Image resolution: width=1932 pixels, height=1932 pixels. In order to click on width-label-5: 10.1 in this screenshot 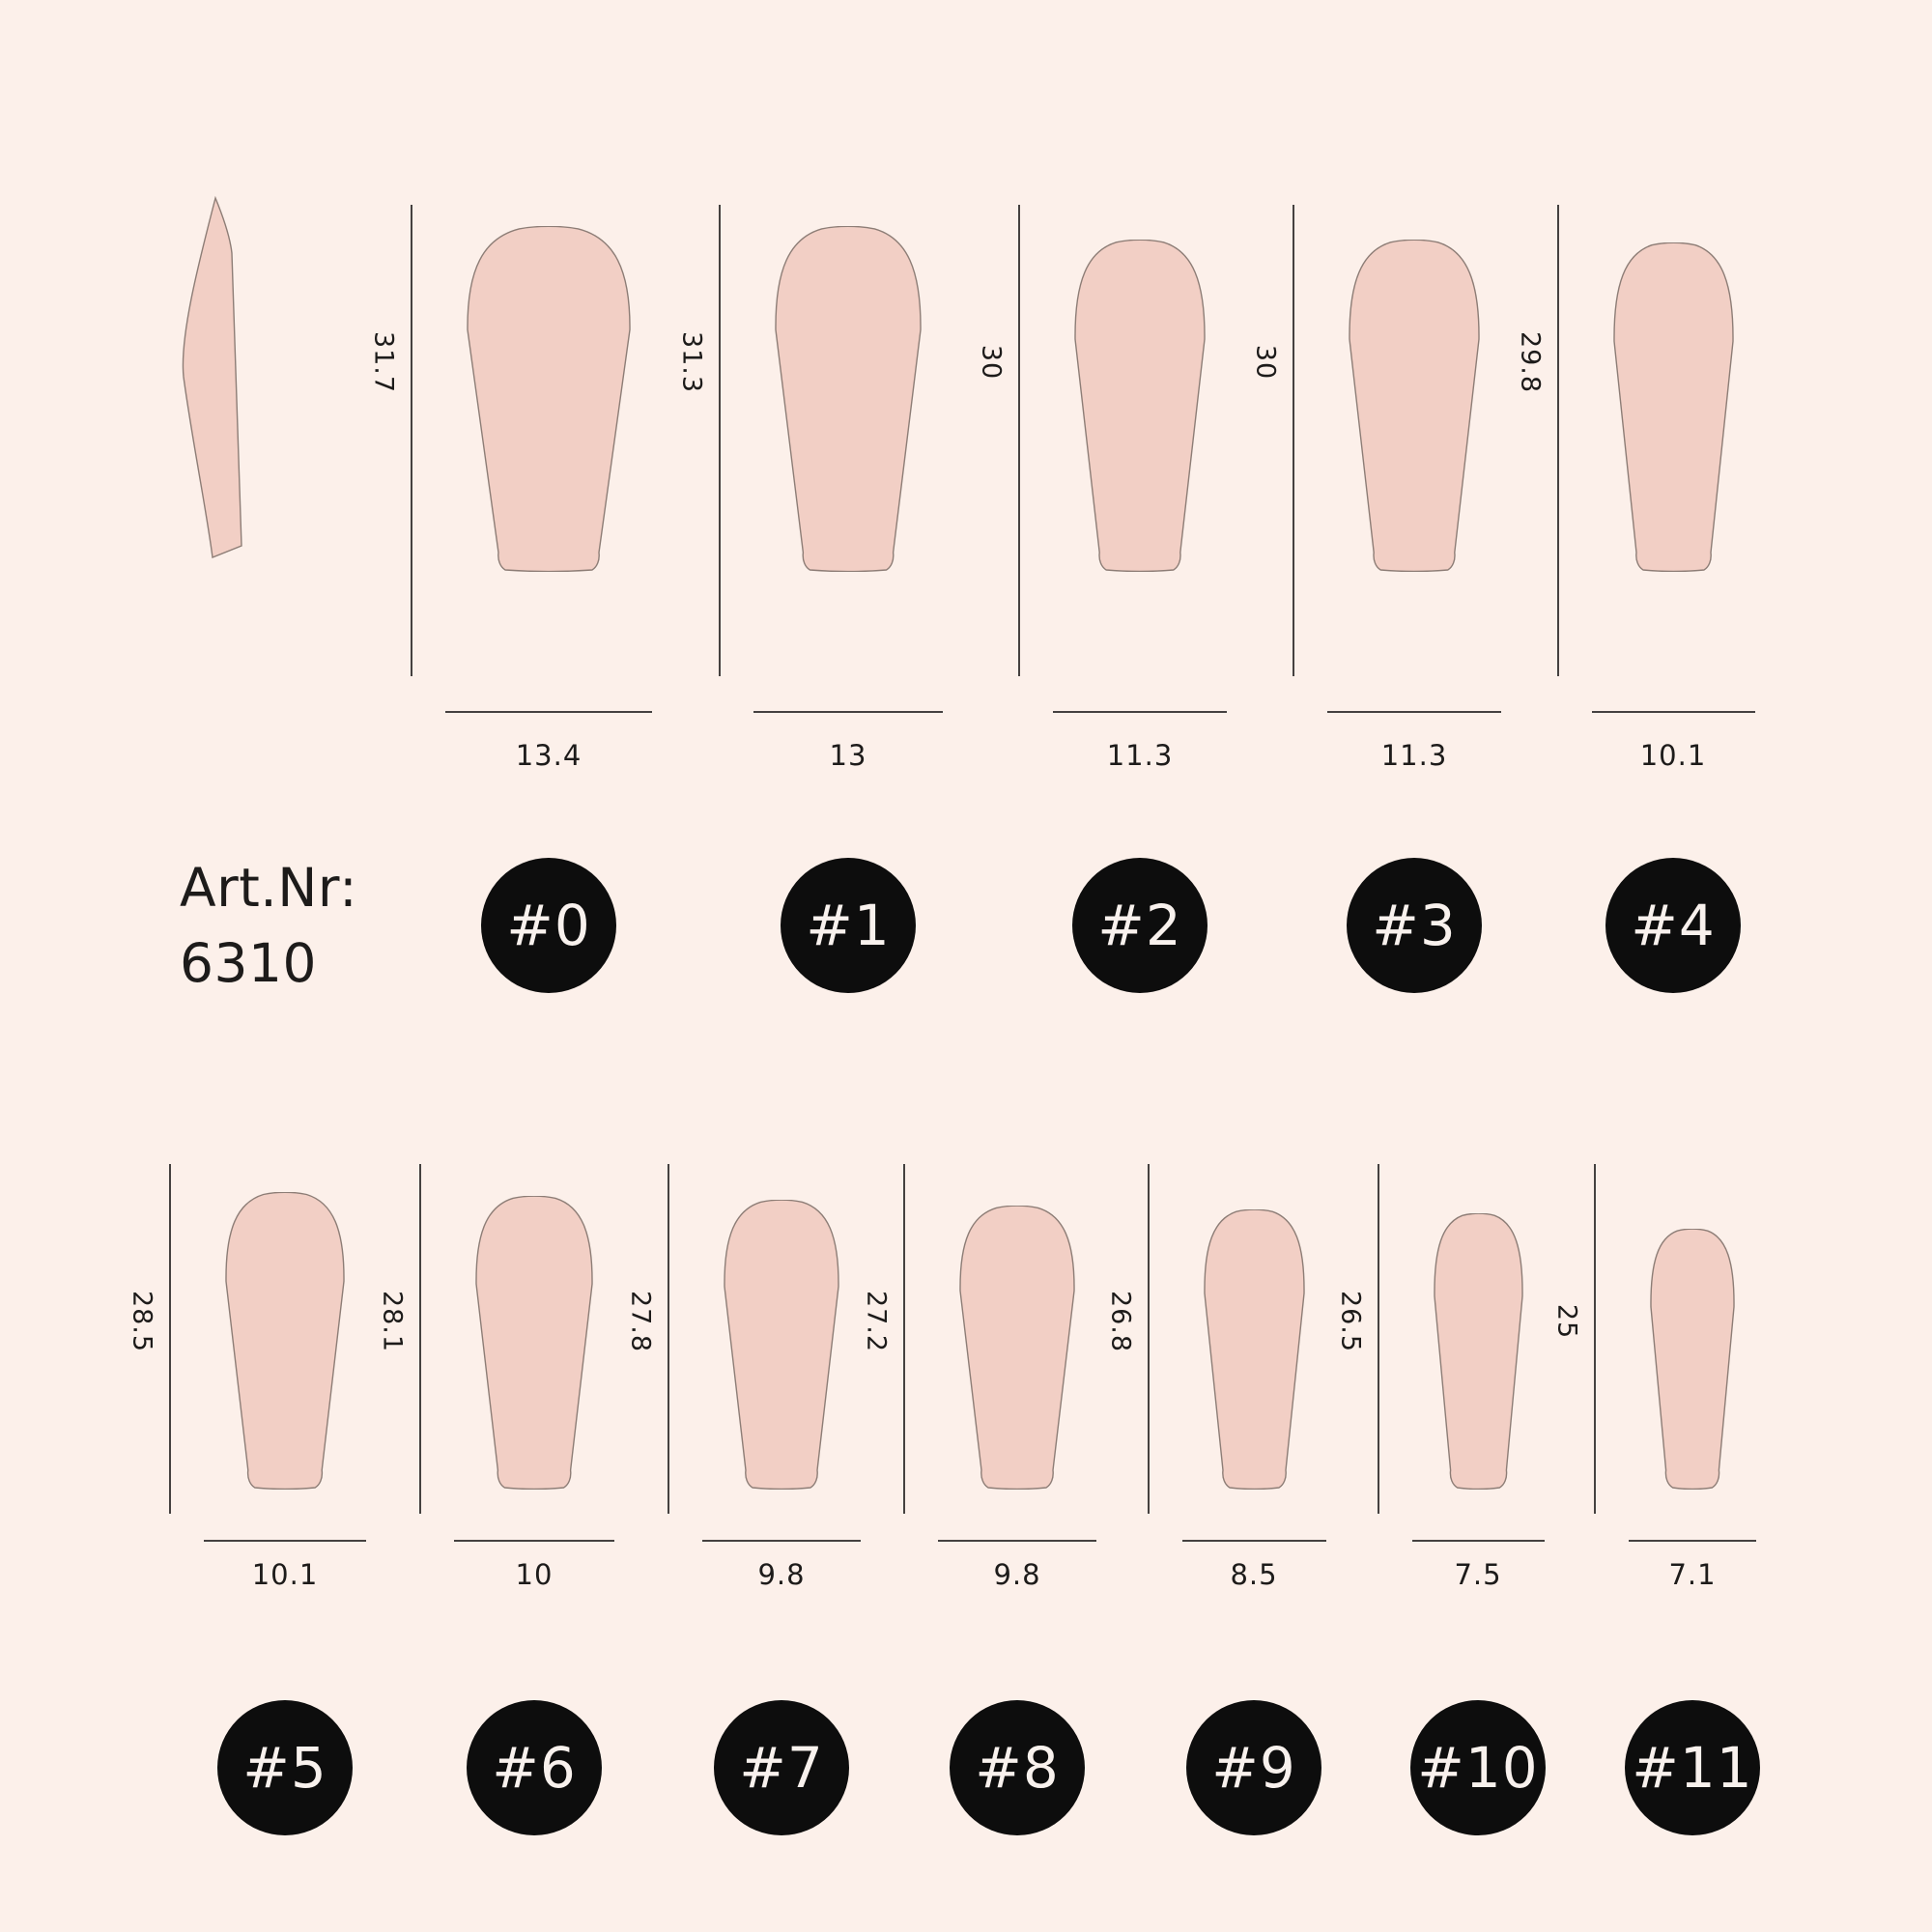, I will do `click(285, 1574)`.